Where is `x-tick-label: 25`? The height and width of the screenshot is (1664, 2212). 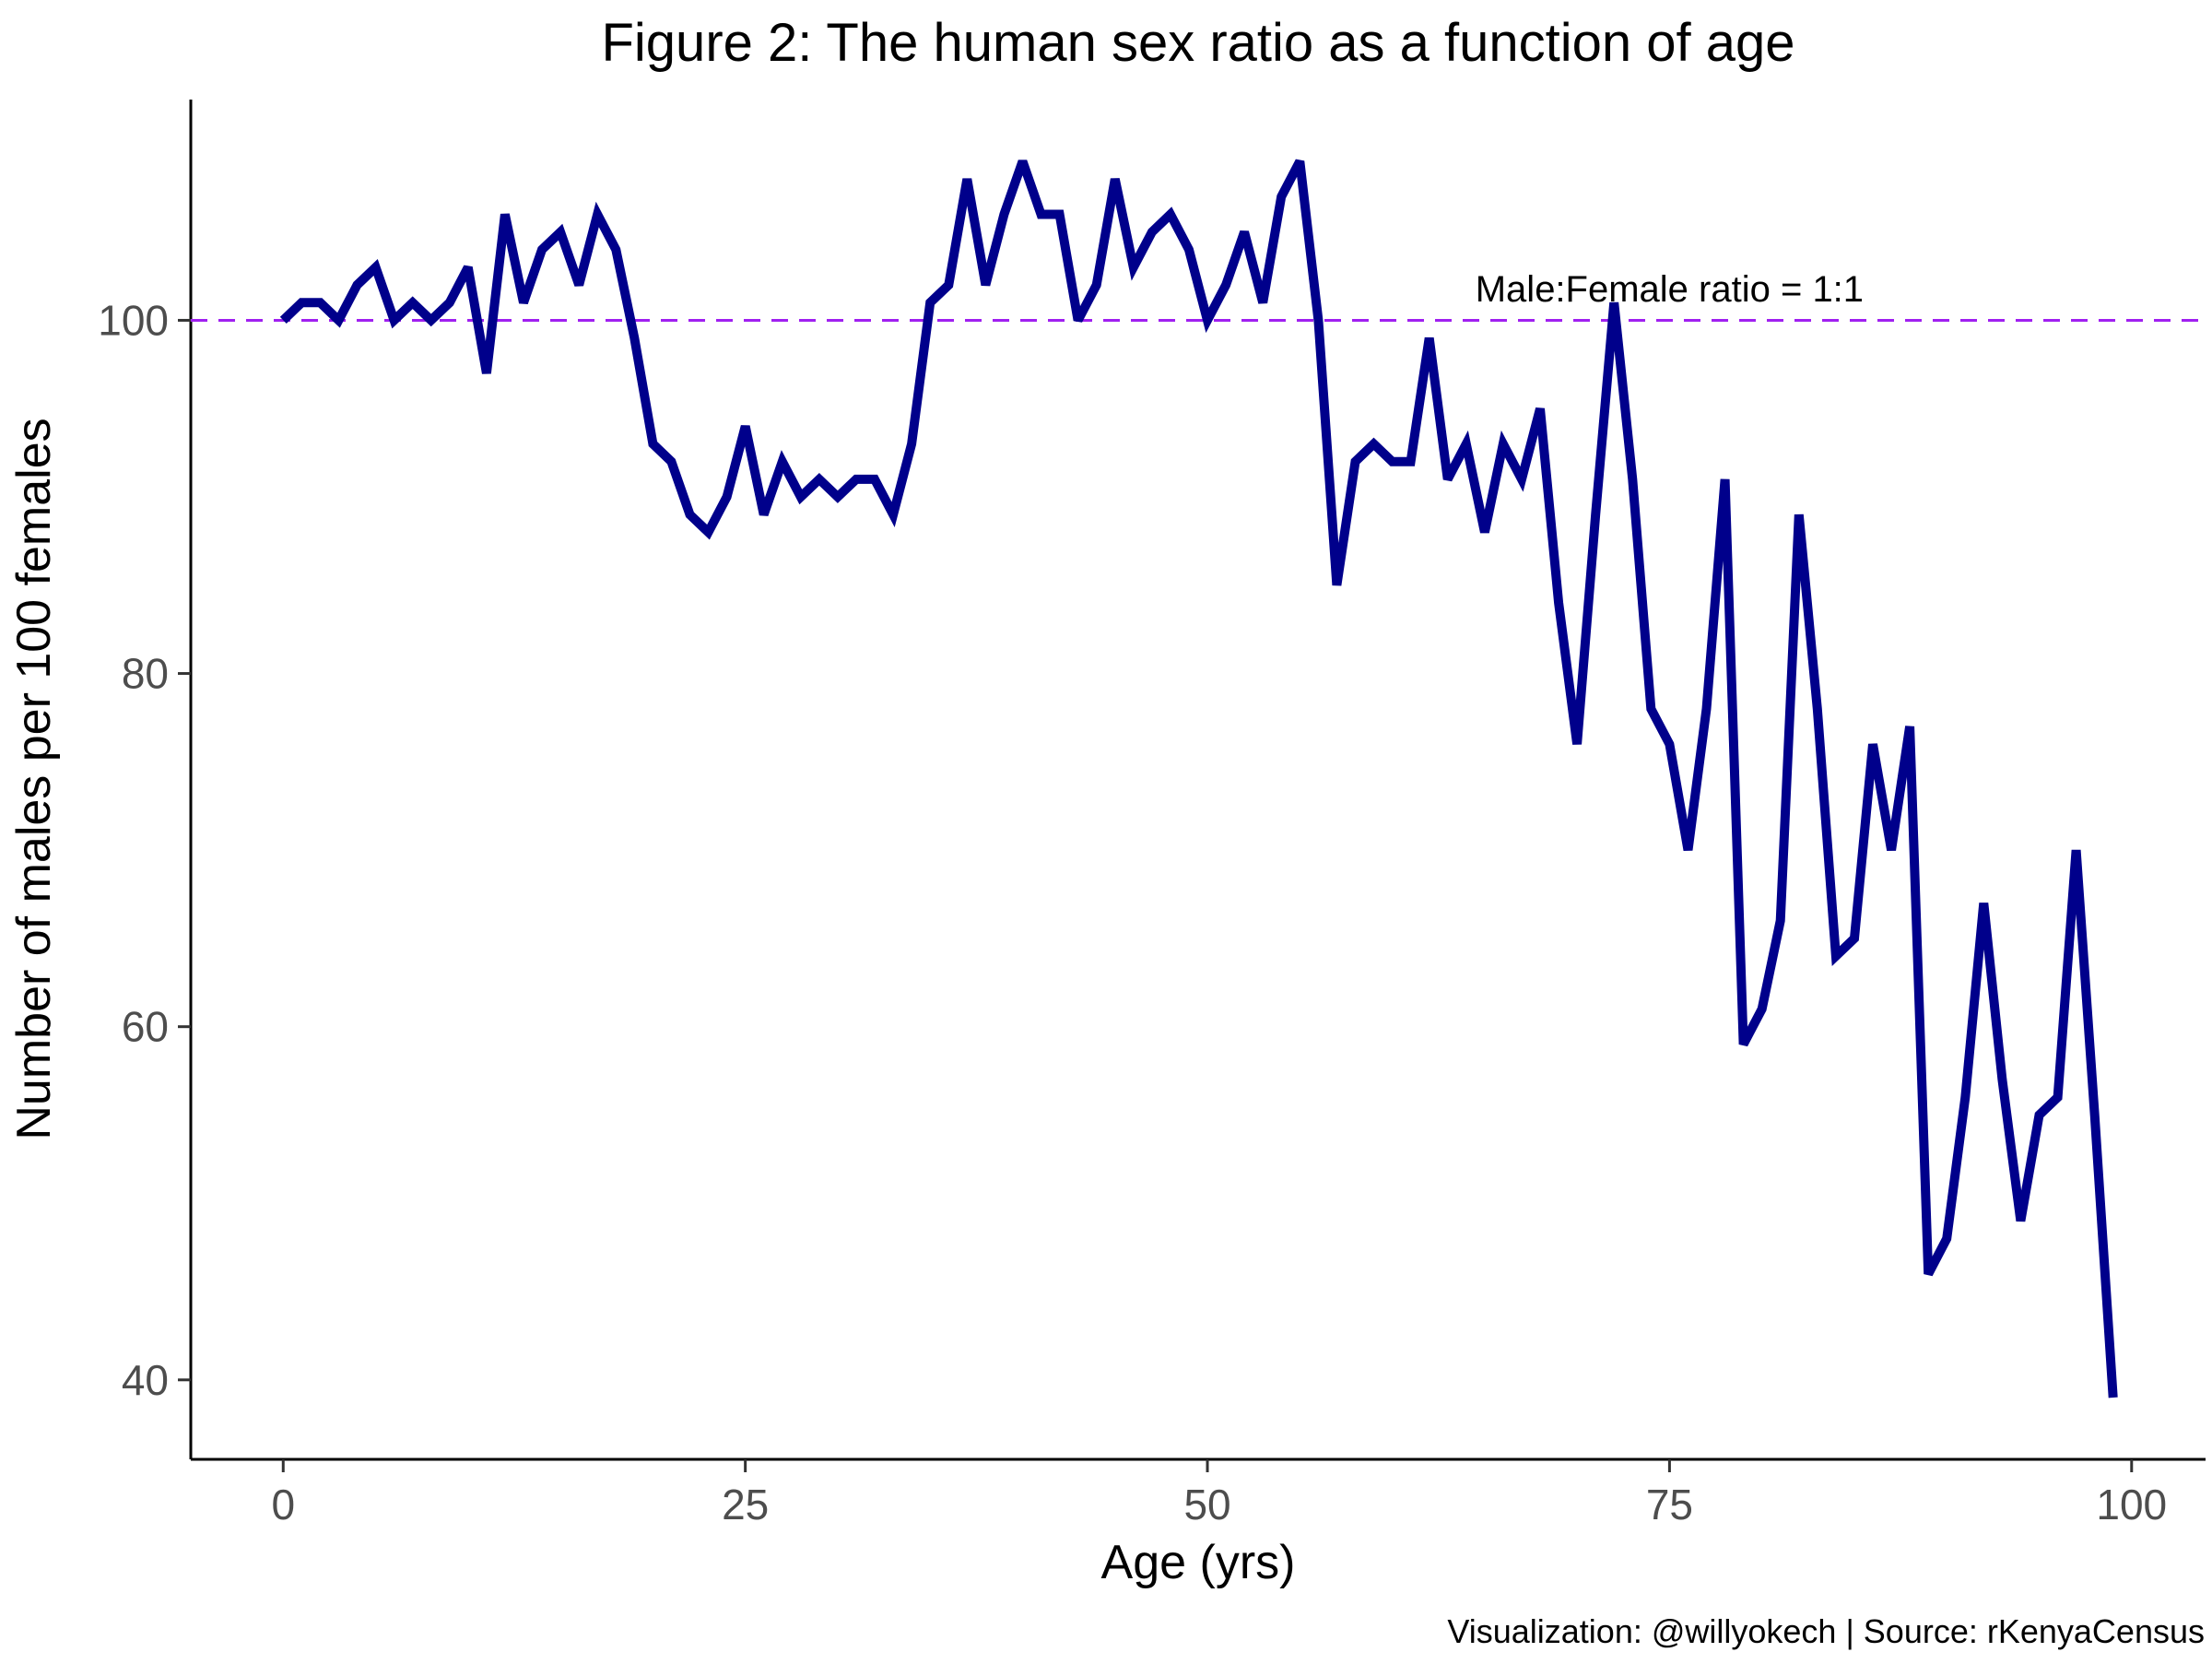 x-tick-label: 25 is located at coordinates (745, 1504).